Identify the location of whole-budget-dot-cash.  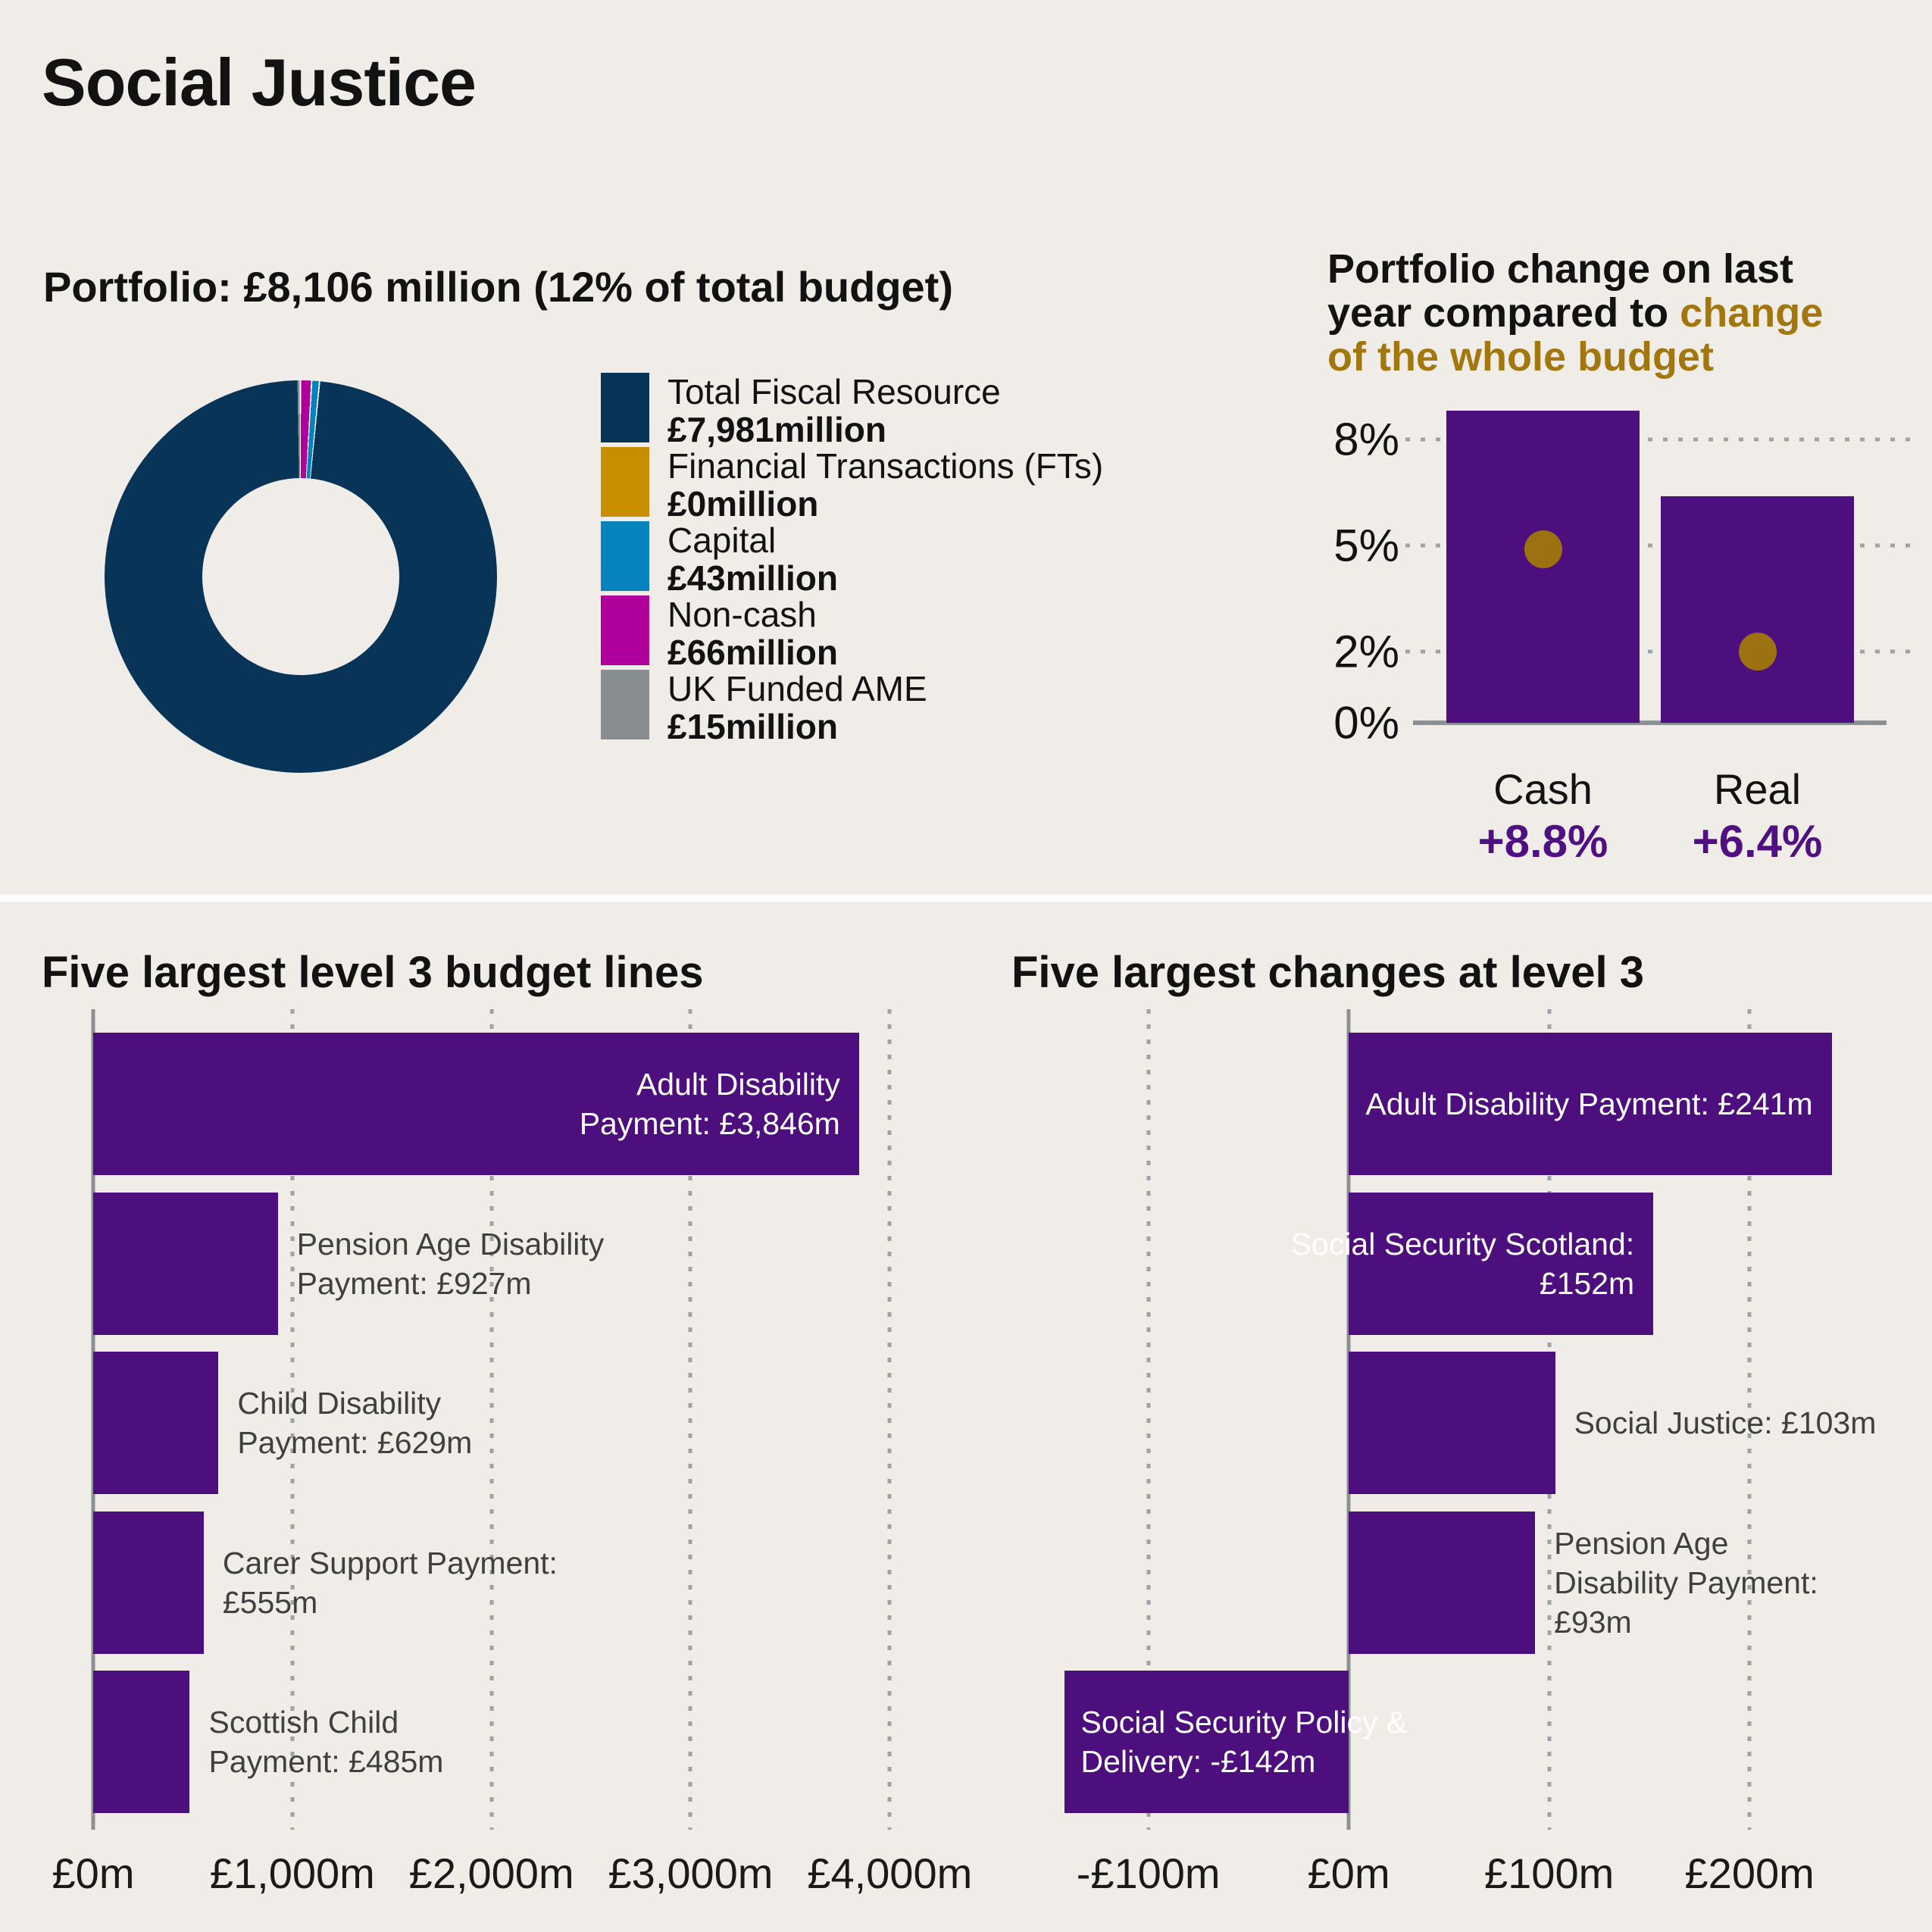
(1543, 549).